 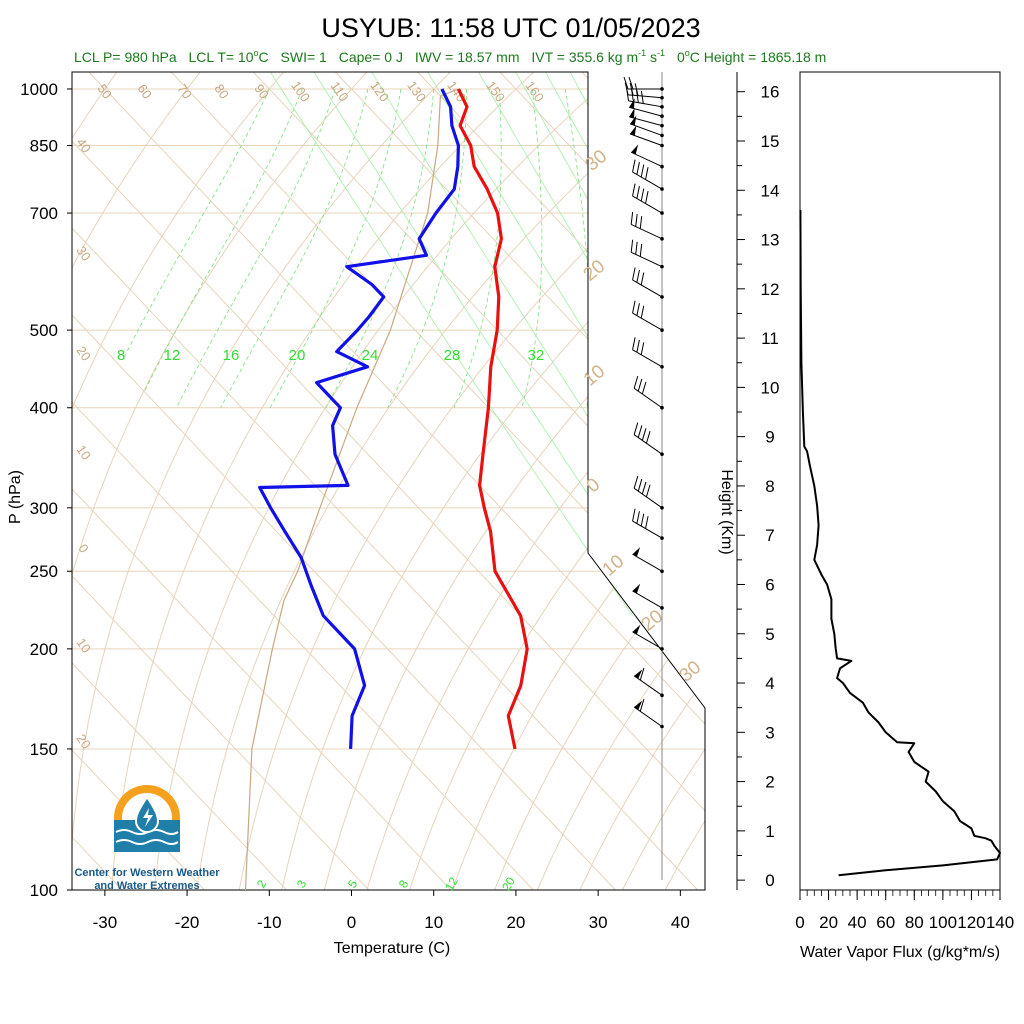 I want to click on y-tick-label: 200, so click(x=44, y=649).